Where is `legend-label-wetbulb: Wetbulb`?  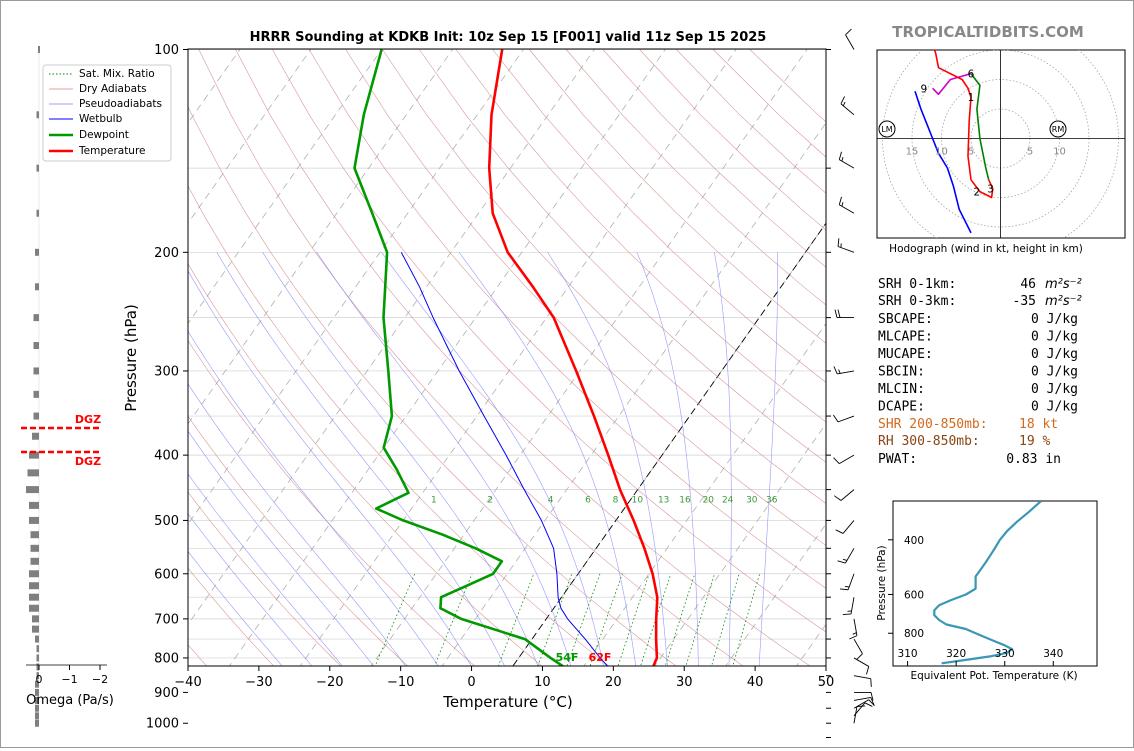
legend-label-wetbulb: Wetbulb is located at coordinates (101, 119).